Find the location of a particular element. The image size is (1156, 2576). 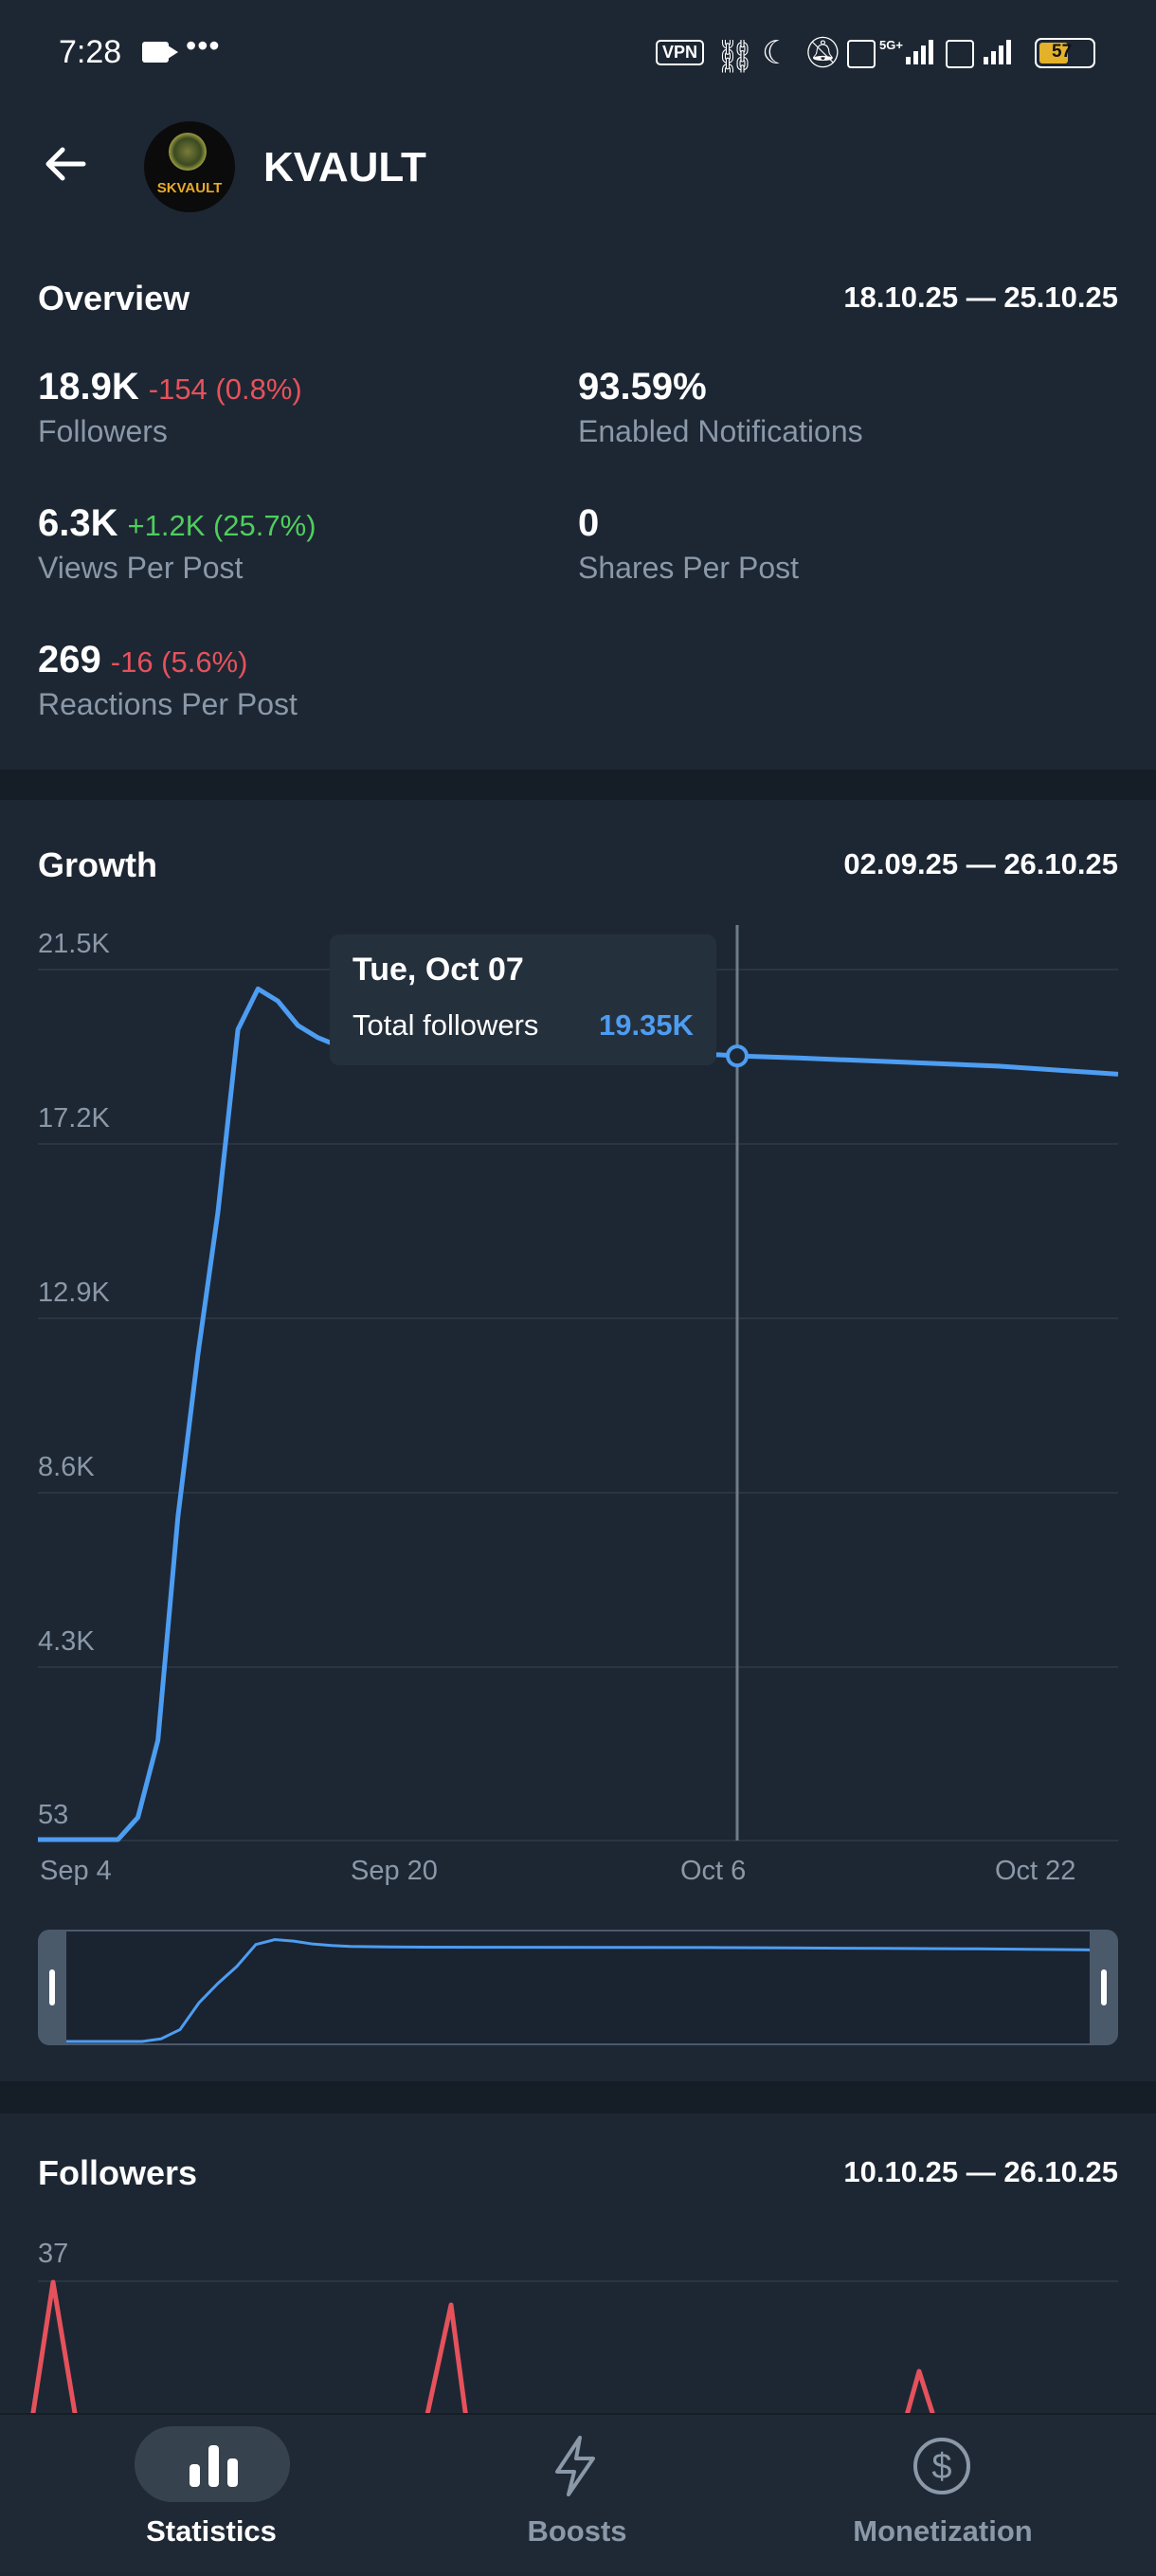

overview-range: 18.10.25 — 25.10.25 is located at coordinates (980, 297).